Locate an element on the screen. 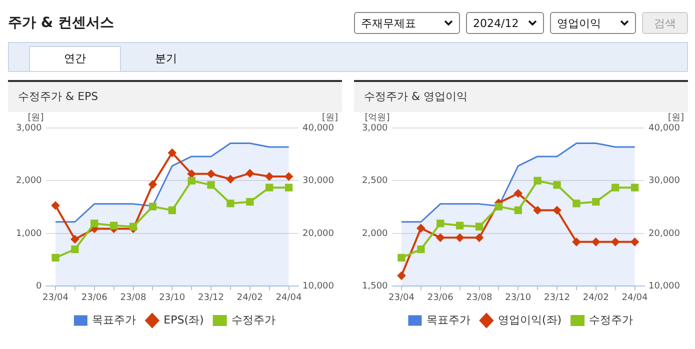  y-axis-title: [원] is located at coordinates (36, 117).